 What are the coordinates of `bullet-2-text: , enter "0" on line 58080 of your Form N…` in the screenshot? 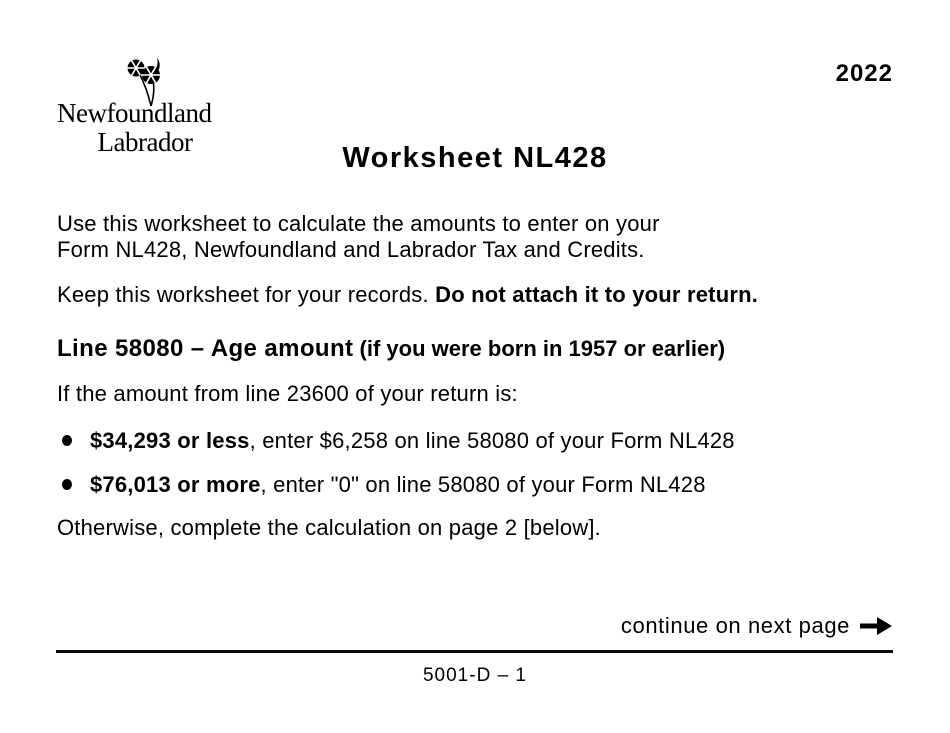 It's located at (483, 484).